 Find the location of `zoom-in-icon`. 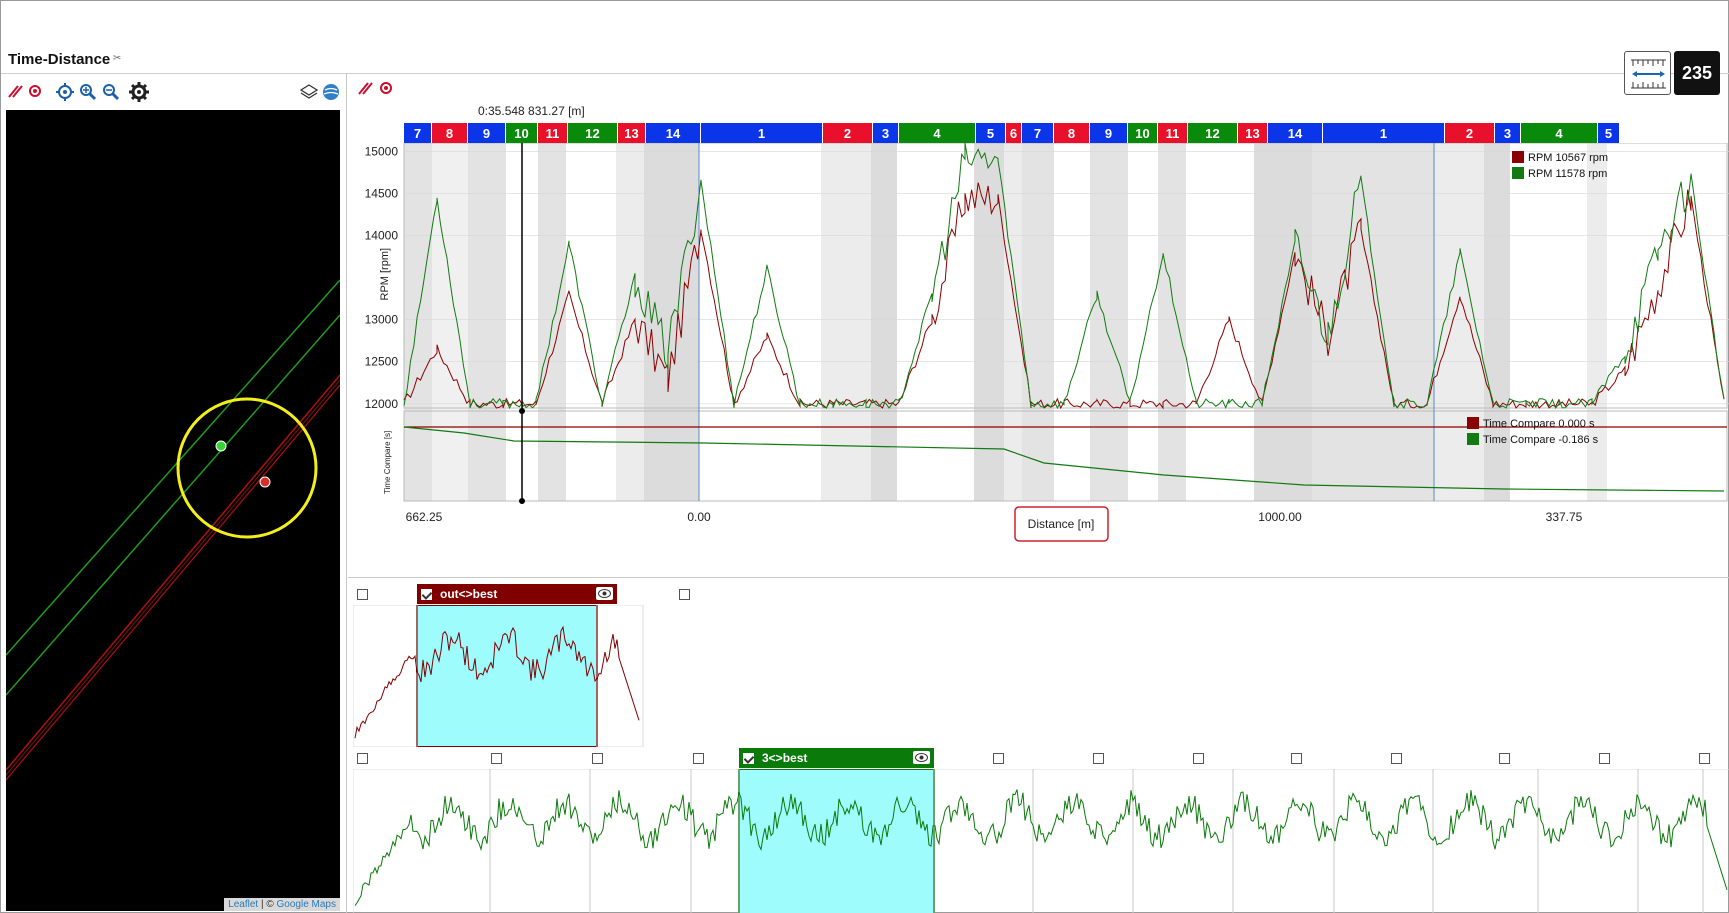

zoom-in-icon is located at coordinates (88, 92).